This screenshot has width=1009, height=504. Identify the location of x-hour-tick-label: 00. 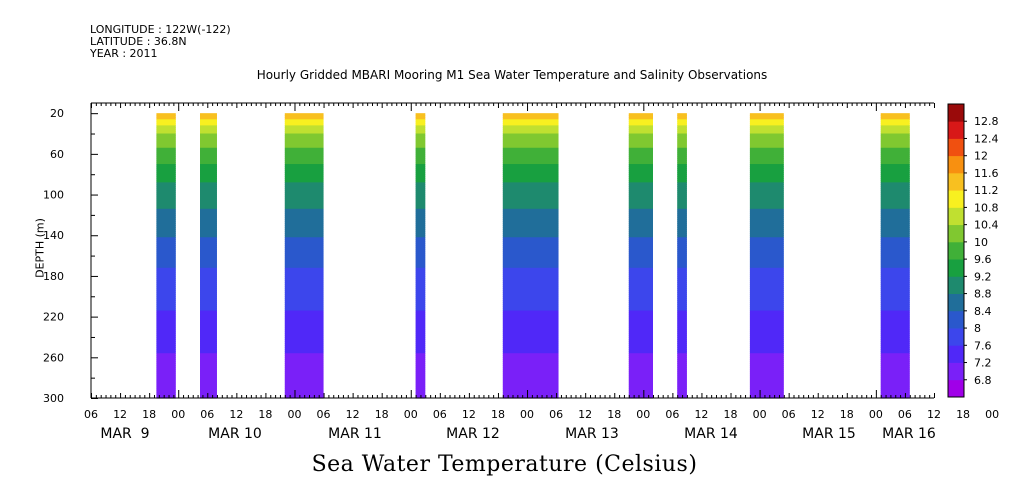
(876, 414).